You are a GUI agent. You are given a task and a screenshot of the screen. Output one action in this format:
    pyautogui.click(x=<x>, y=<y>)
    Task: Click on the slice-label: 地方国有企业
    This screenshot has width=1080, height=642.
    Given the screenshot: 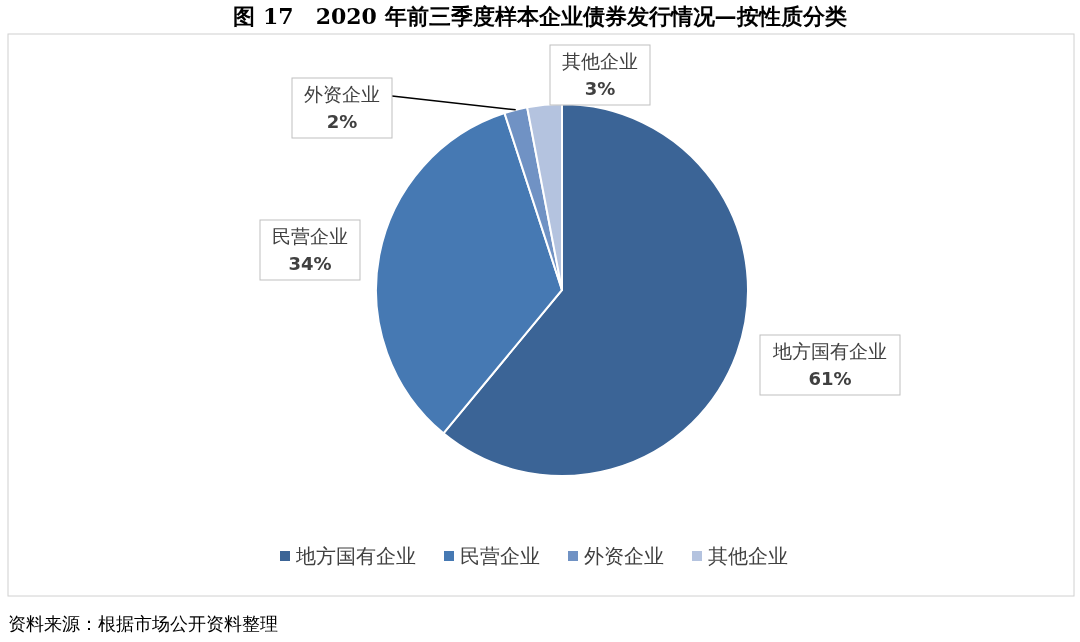 What is the action you would take?
    pyautogui.click(x=829, y=351)
    